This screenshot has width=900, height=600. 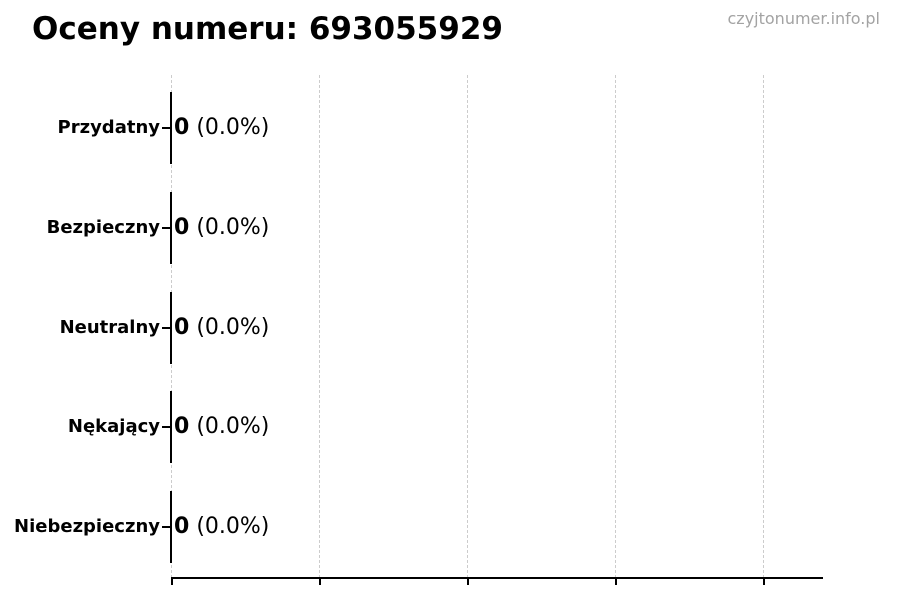 What do you see at coordinates (804, 18) in the screenshot?
I see `watermark: czyjtonumer.info.pl` at bounding box center [804, 18].